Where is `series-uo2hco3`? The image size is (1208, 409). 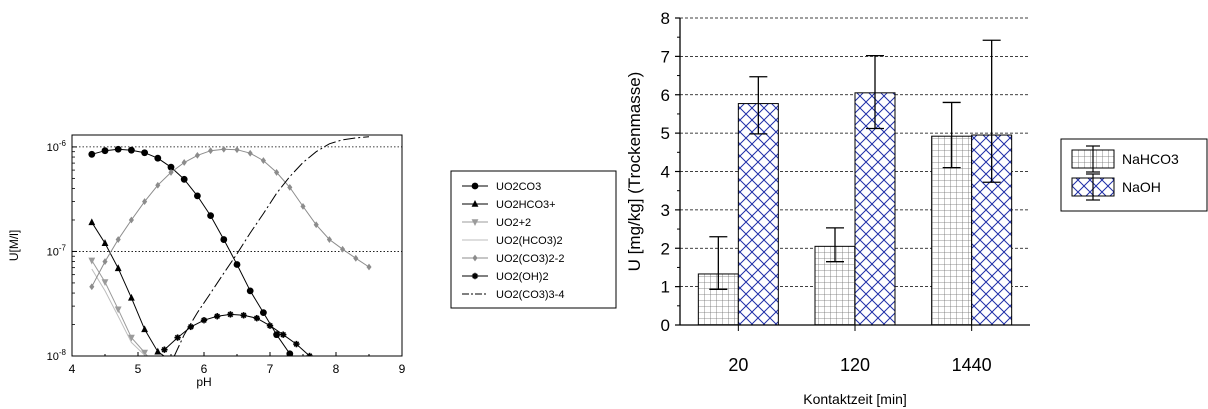
series-uo2hco3 is located at coordinates (126, 287).